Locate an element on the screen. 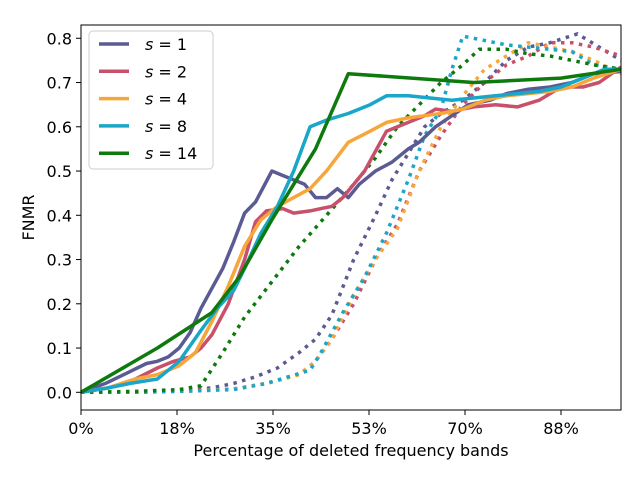  legend-label: s = 1 is located at coordinates (166, 44).